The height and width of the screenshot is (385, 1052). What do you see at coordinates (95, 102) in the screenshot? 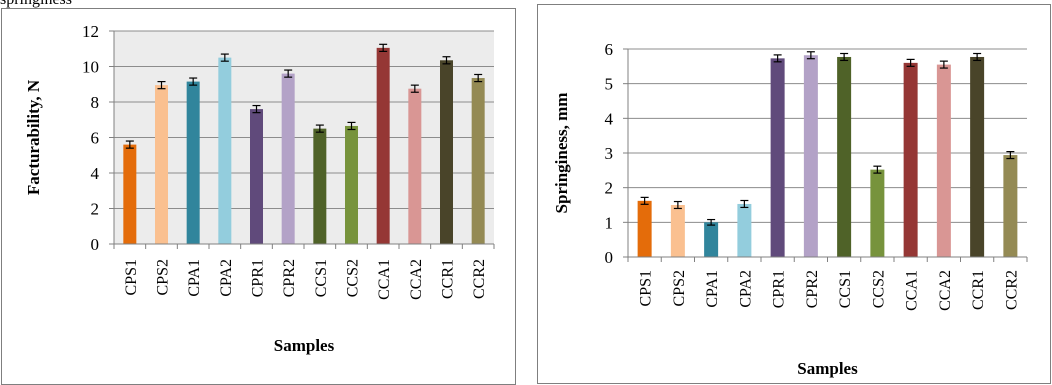
I see `y-tick-label: 8` at bounding box center [95, 102].